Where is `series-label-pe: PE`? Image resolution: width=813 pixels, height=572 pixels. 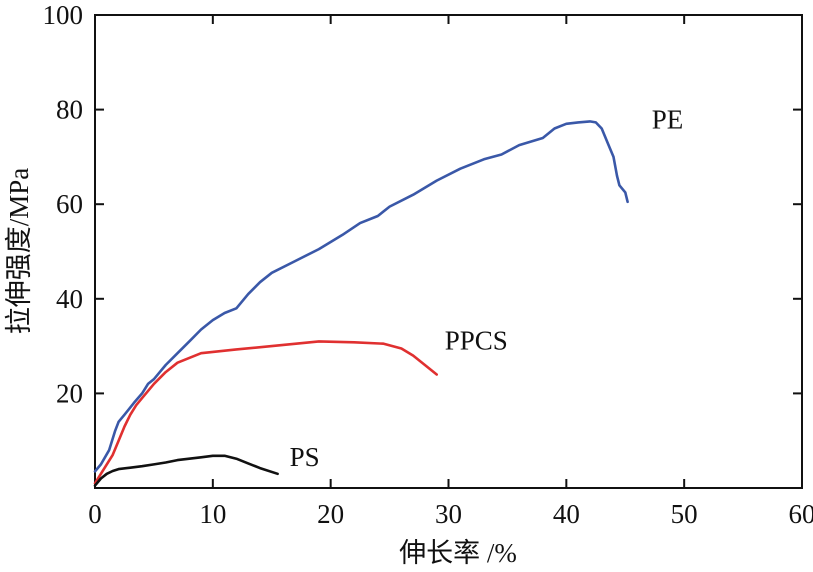 series-label-pe: PE is located at coordinates (668, 119).